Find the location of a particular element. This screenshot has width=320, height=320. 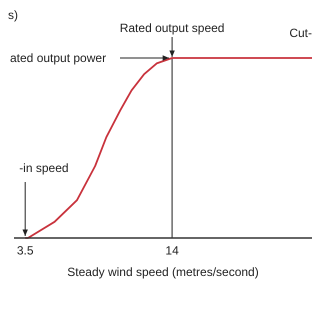

x-tick-label: 14 is located at coordinates (172, 251).